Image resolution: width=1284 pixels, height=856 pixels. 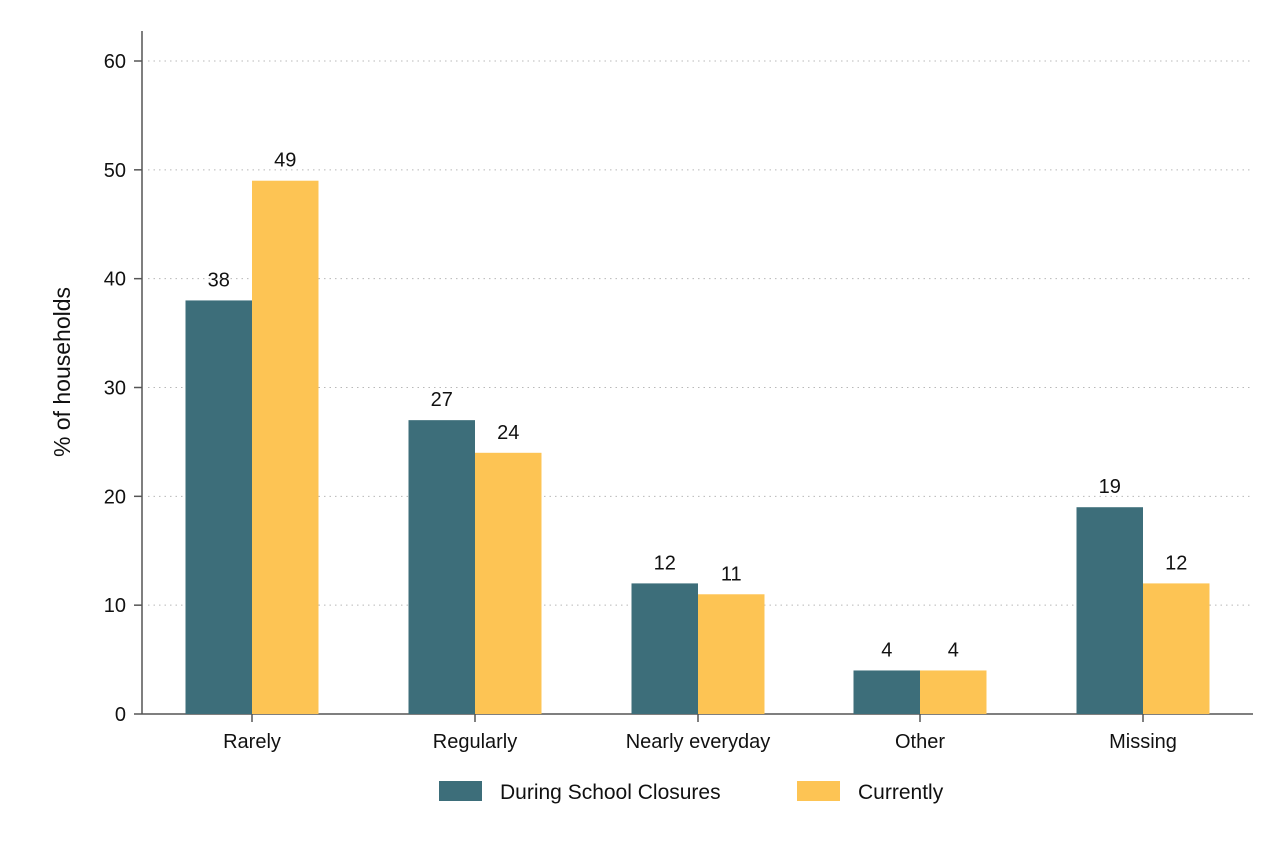 I want to click on data-label: 19, so click(x=1110, y=487).